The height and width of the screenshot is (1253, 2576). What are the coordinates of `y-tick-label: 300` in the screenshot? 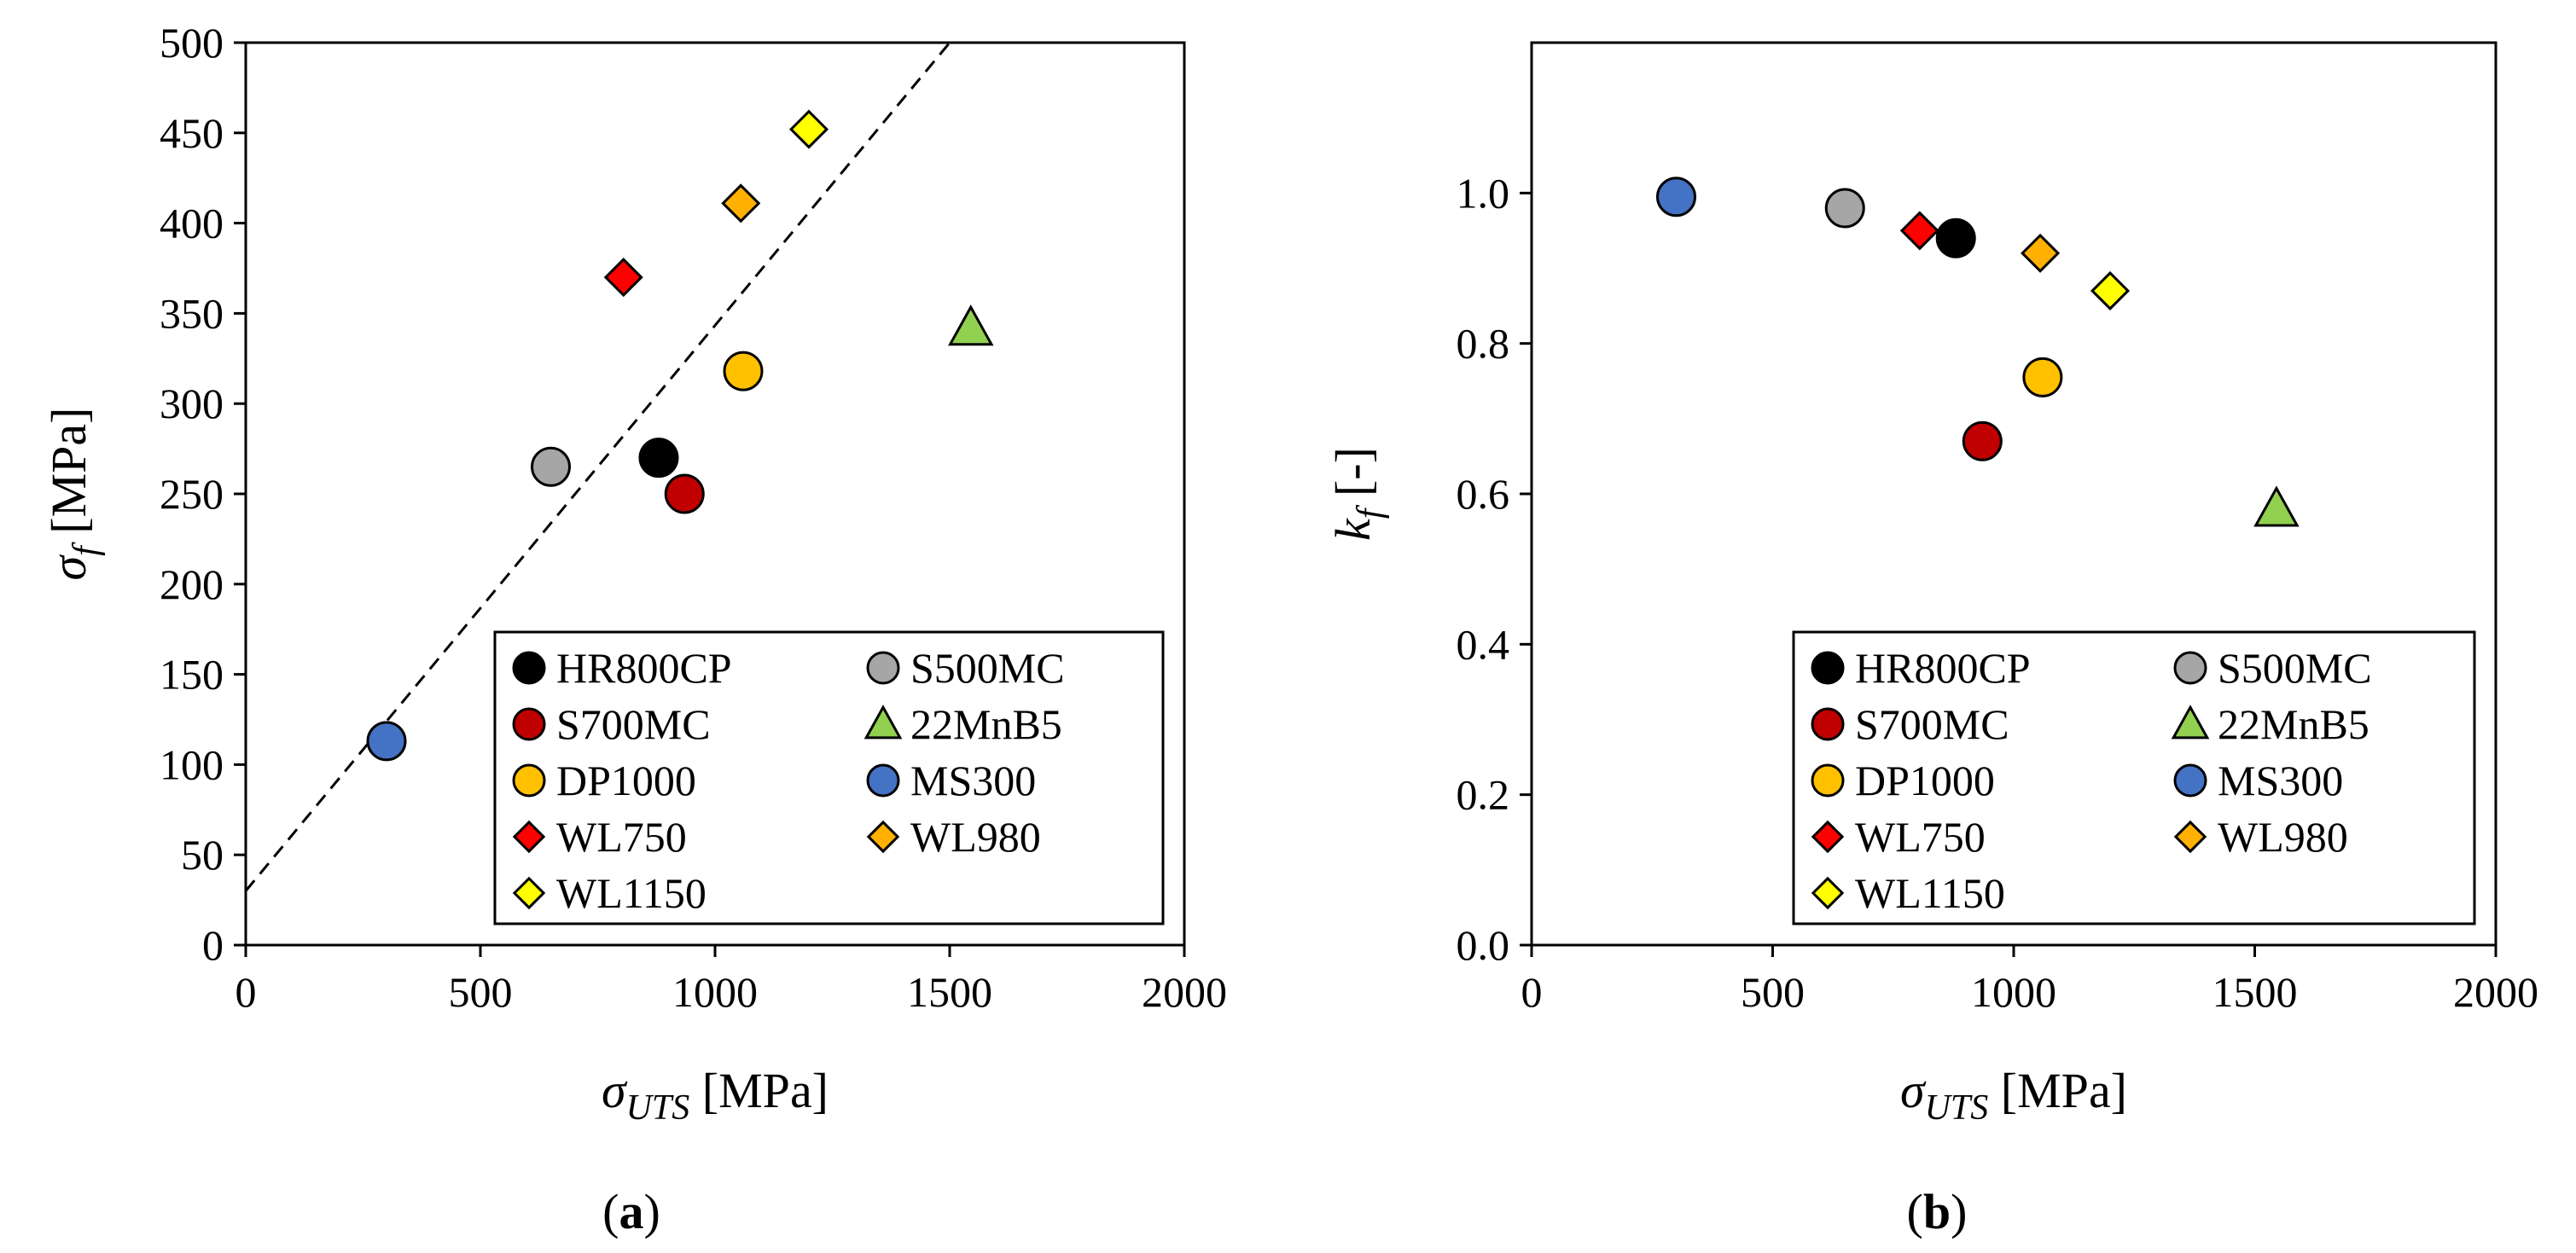 It's located at (192, 403).